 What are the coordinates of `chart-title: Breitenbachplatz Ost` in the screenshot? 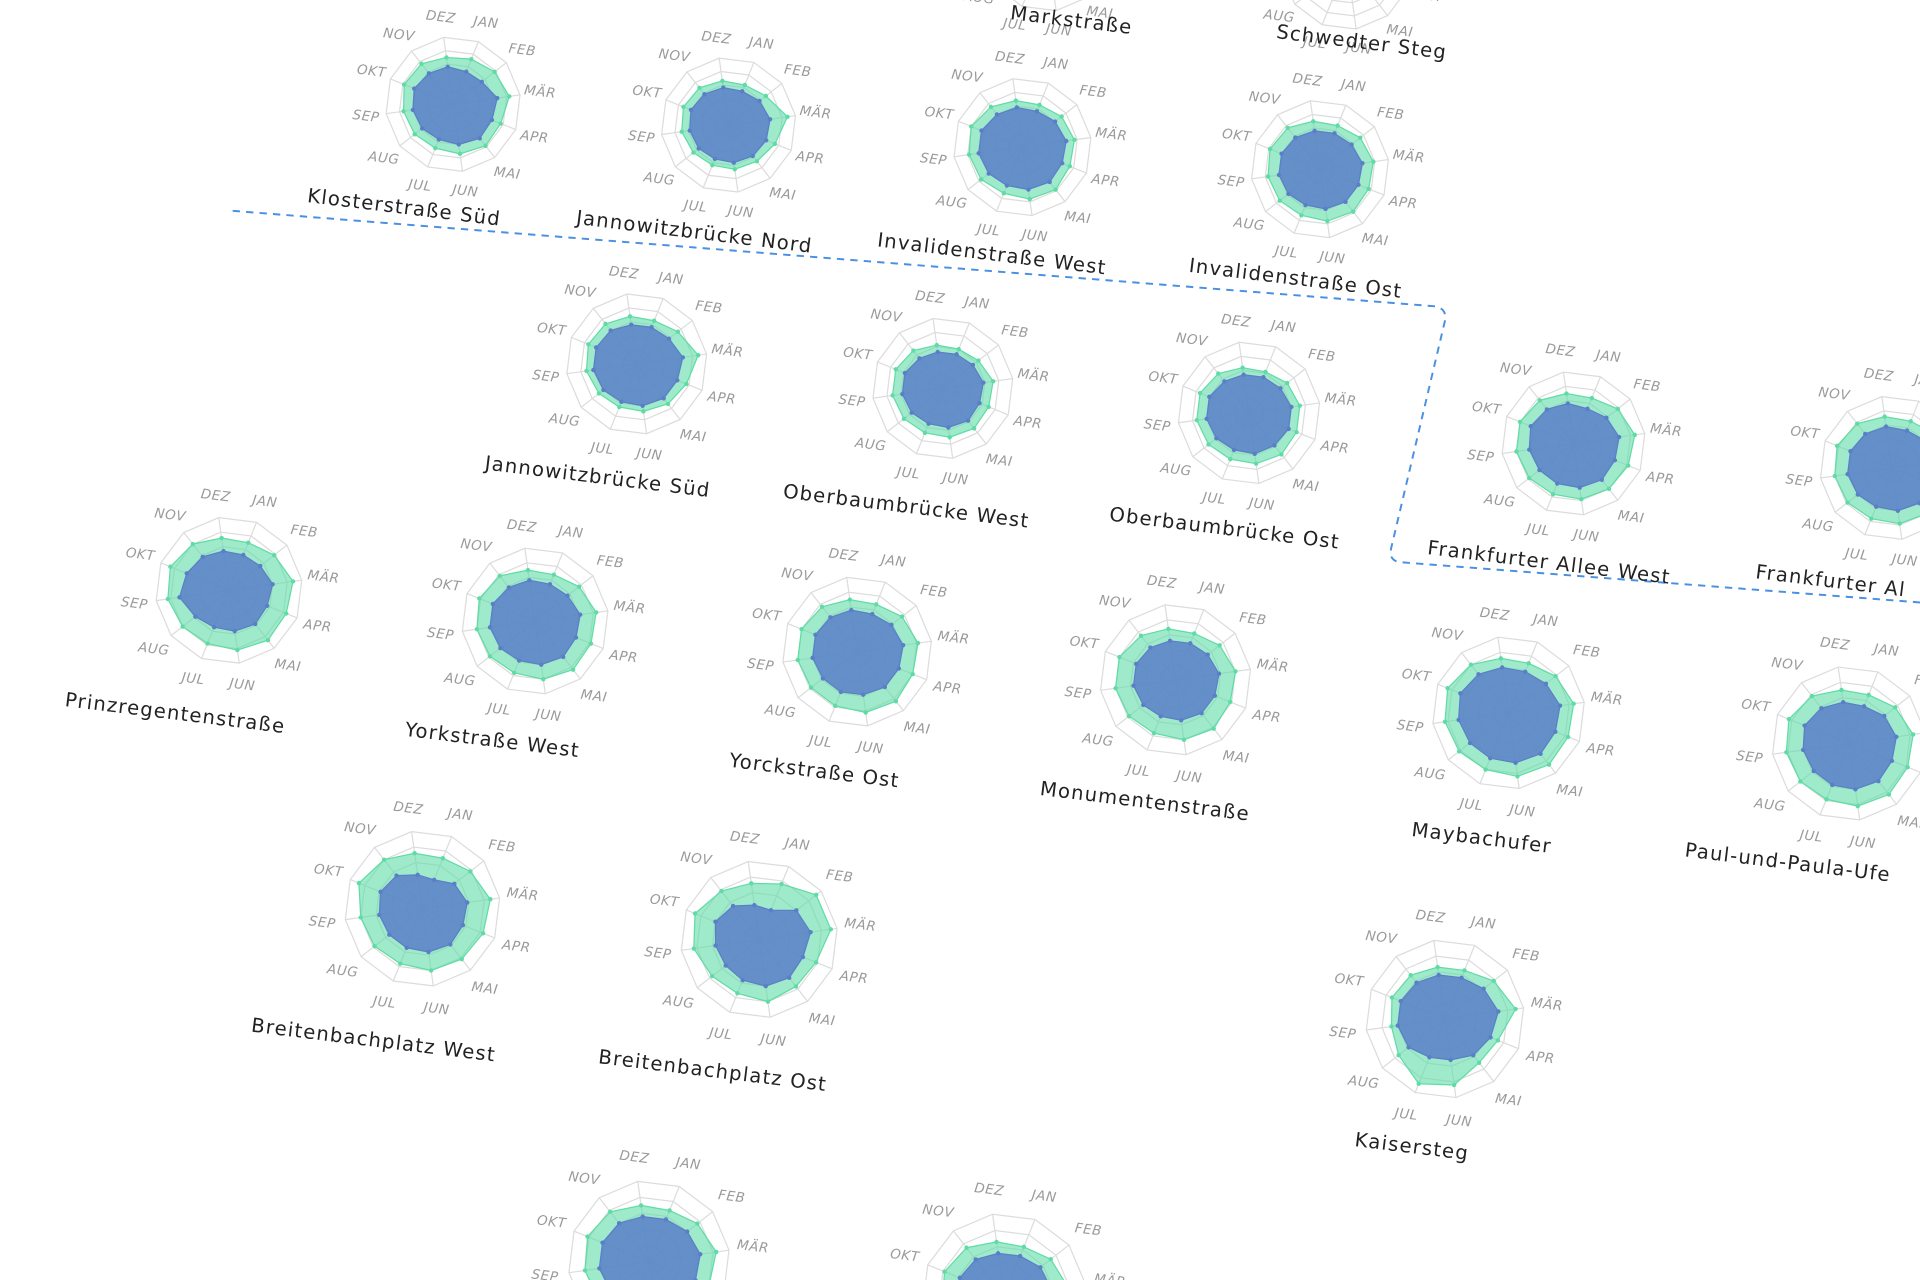 It's located at (712, 1070).